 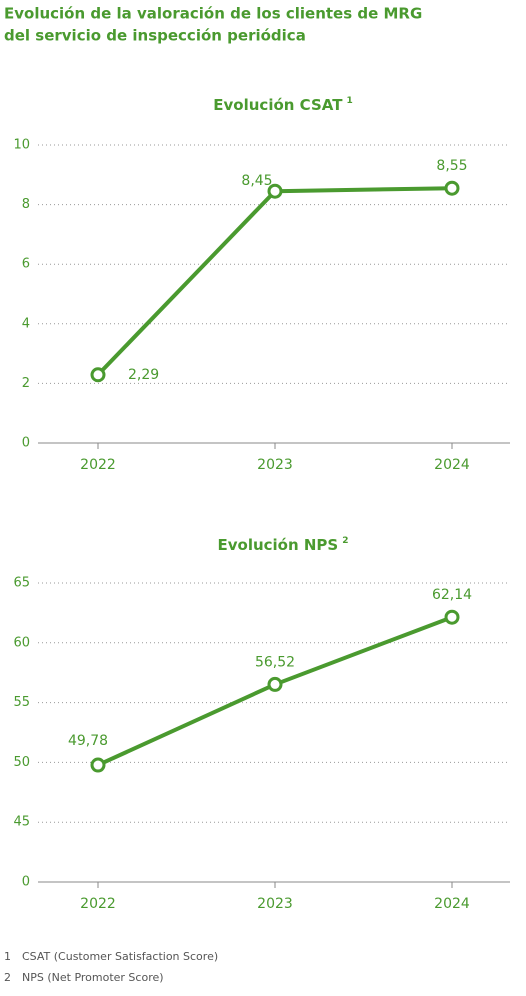 What do you see at coordinates (451, 166) in the screenshot?
I see `data-label: 8,55` at bounding box center [451, 166].